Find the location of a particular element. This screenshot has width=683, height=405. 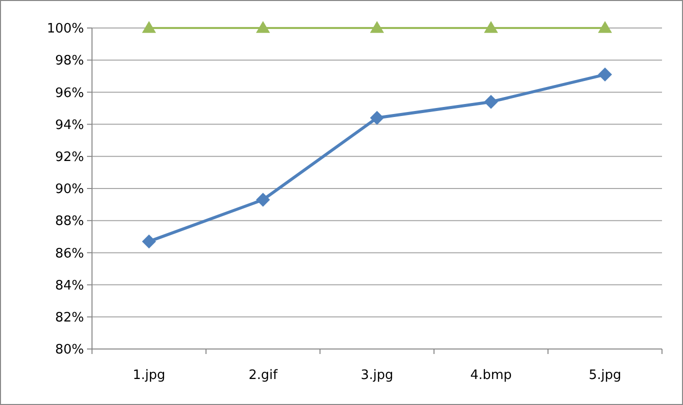

y-tick-label: 98% is located at coordinates (69, 61).